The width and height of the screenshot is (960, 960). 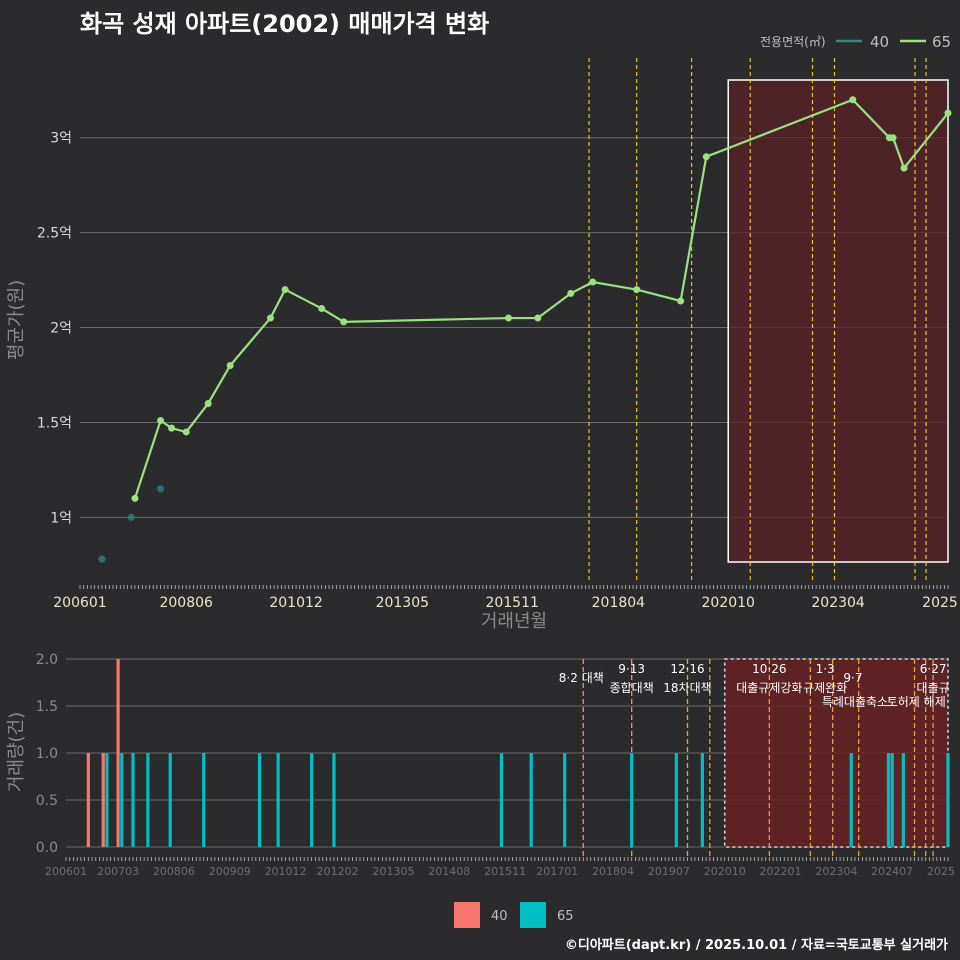 I want to click on policy-annotation-date: 9·13, so click(x=631, y=669).